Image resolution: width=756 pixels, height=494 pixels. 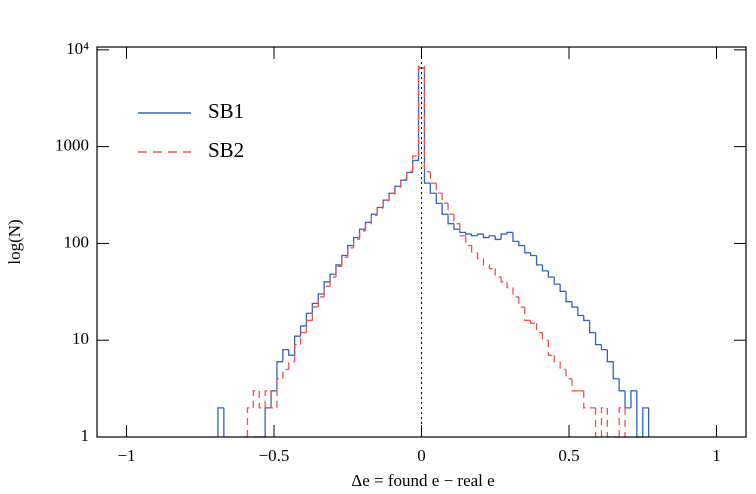 What do you see at coordinates (77, 48) in the screenshot?
I see `y-tick-label: 10⁴` at bounding box center [77, 48].